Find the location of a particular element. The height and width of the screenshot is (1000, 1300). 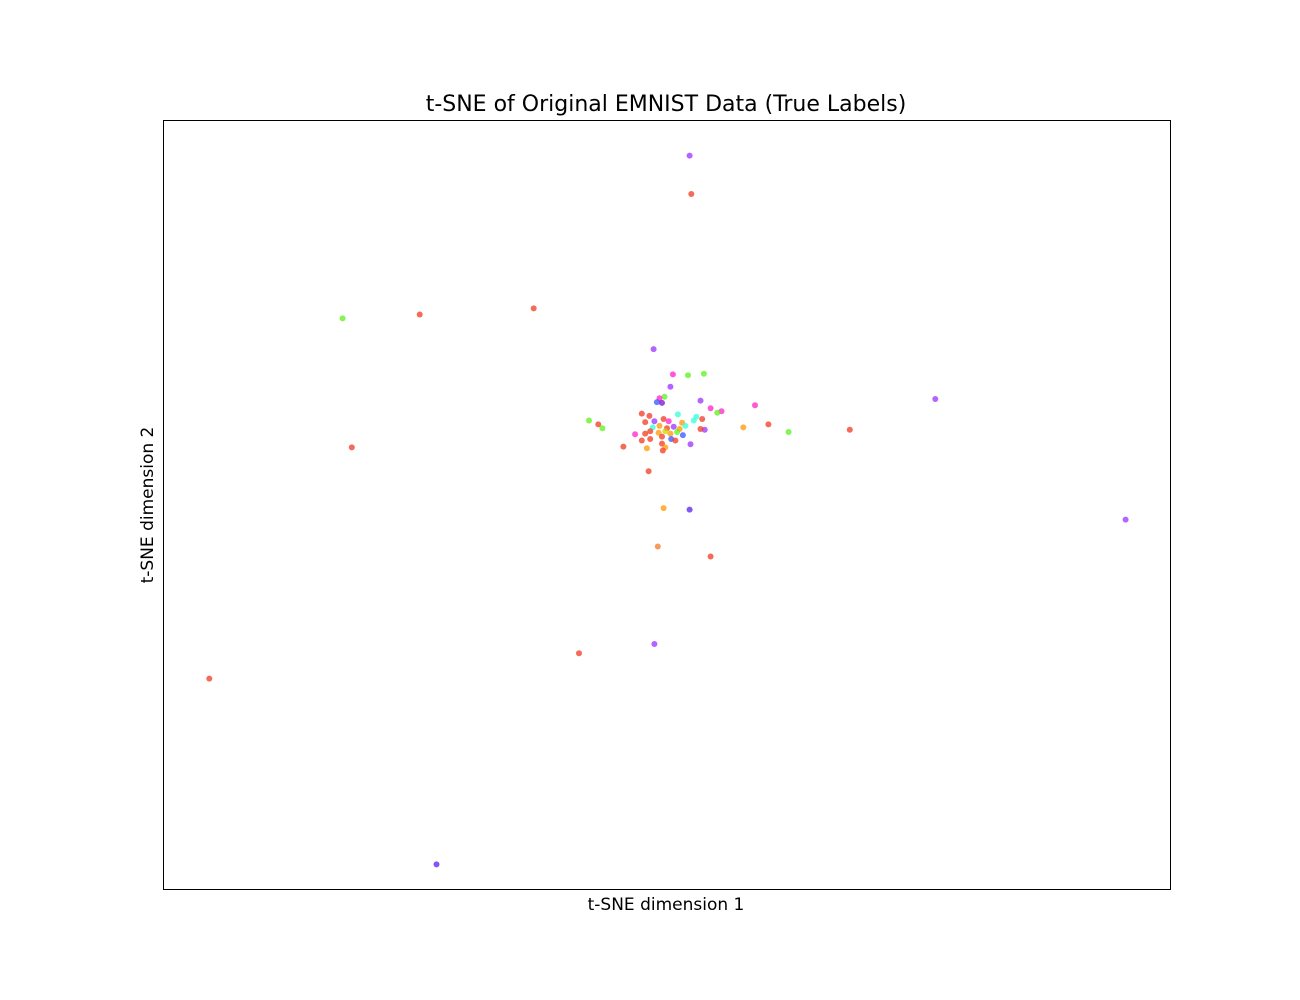

x-axis-label: t-SNE dimension 1 is located at coordinates (666, 905).